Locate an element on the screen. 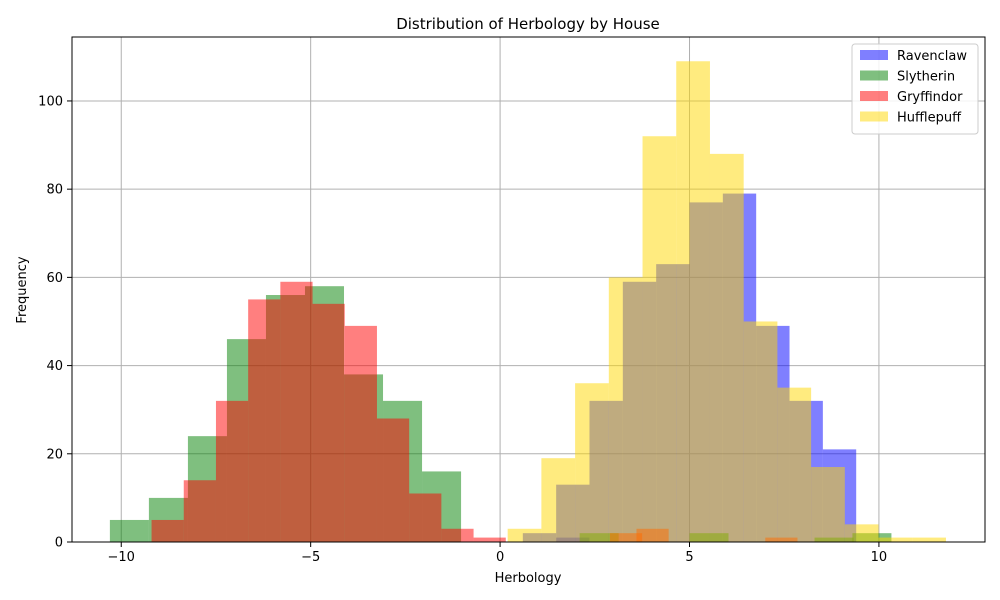 The width and height of the screenshot is (1000, 600). x-axis-ticks: −10 −5 0 5 10 is located at coordinates (498, 553).